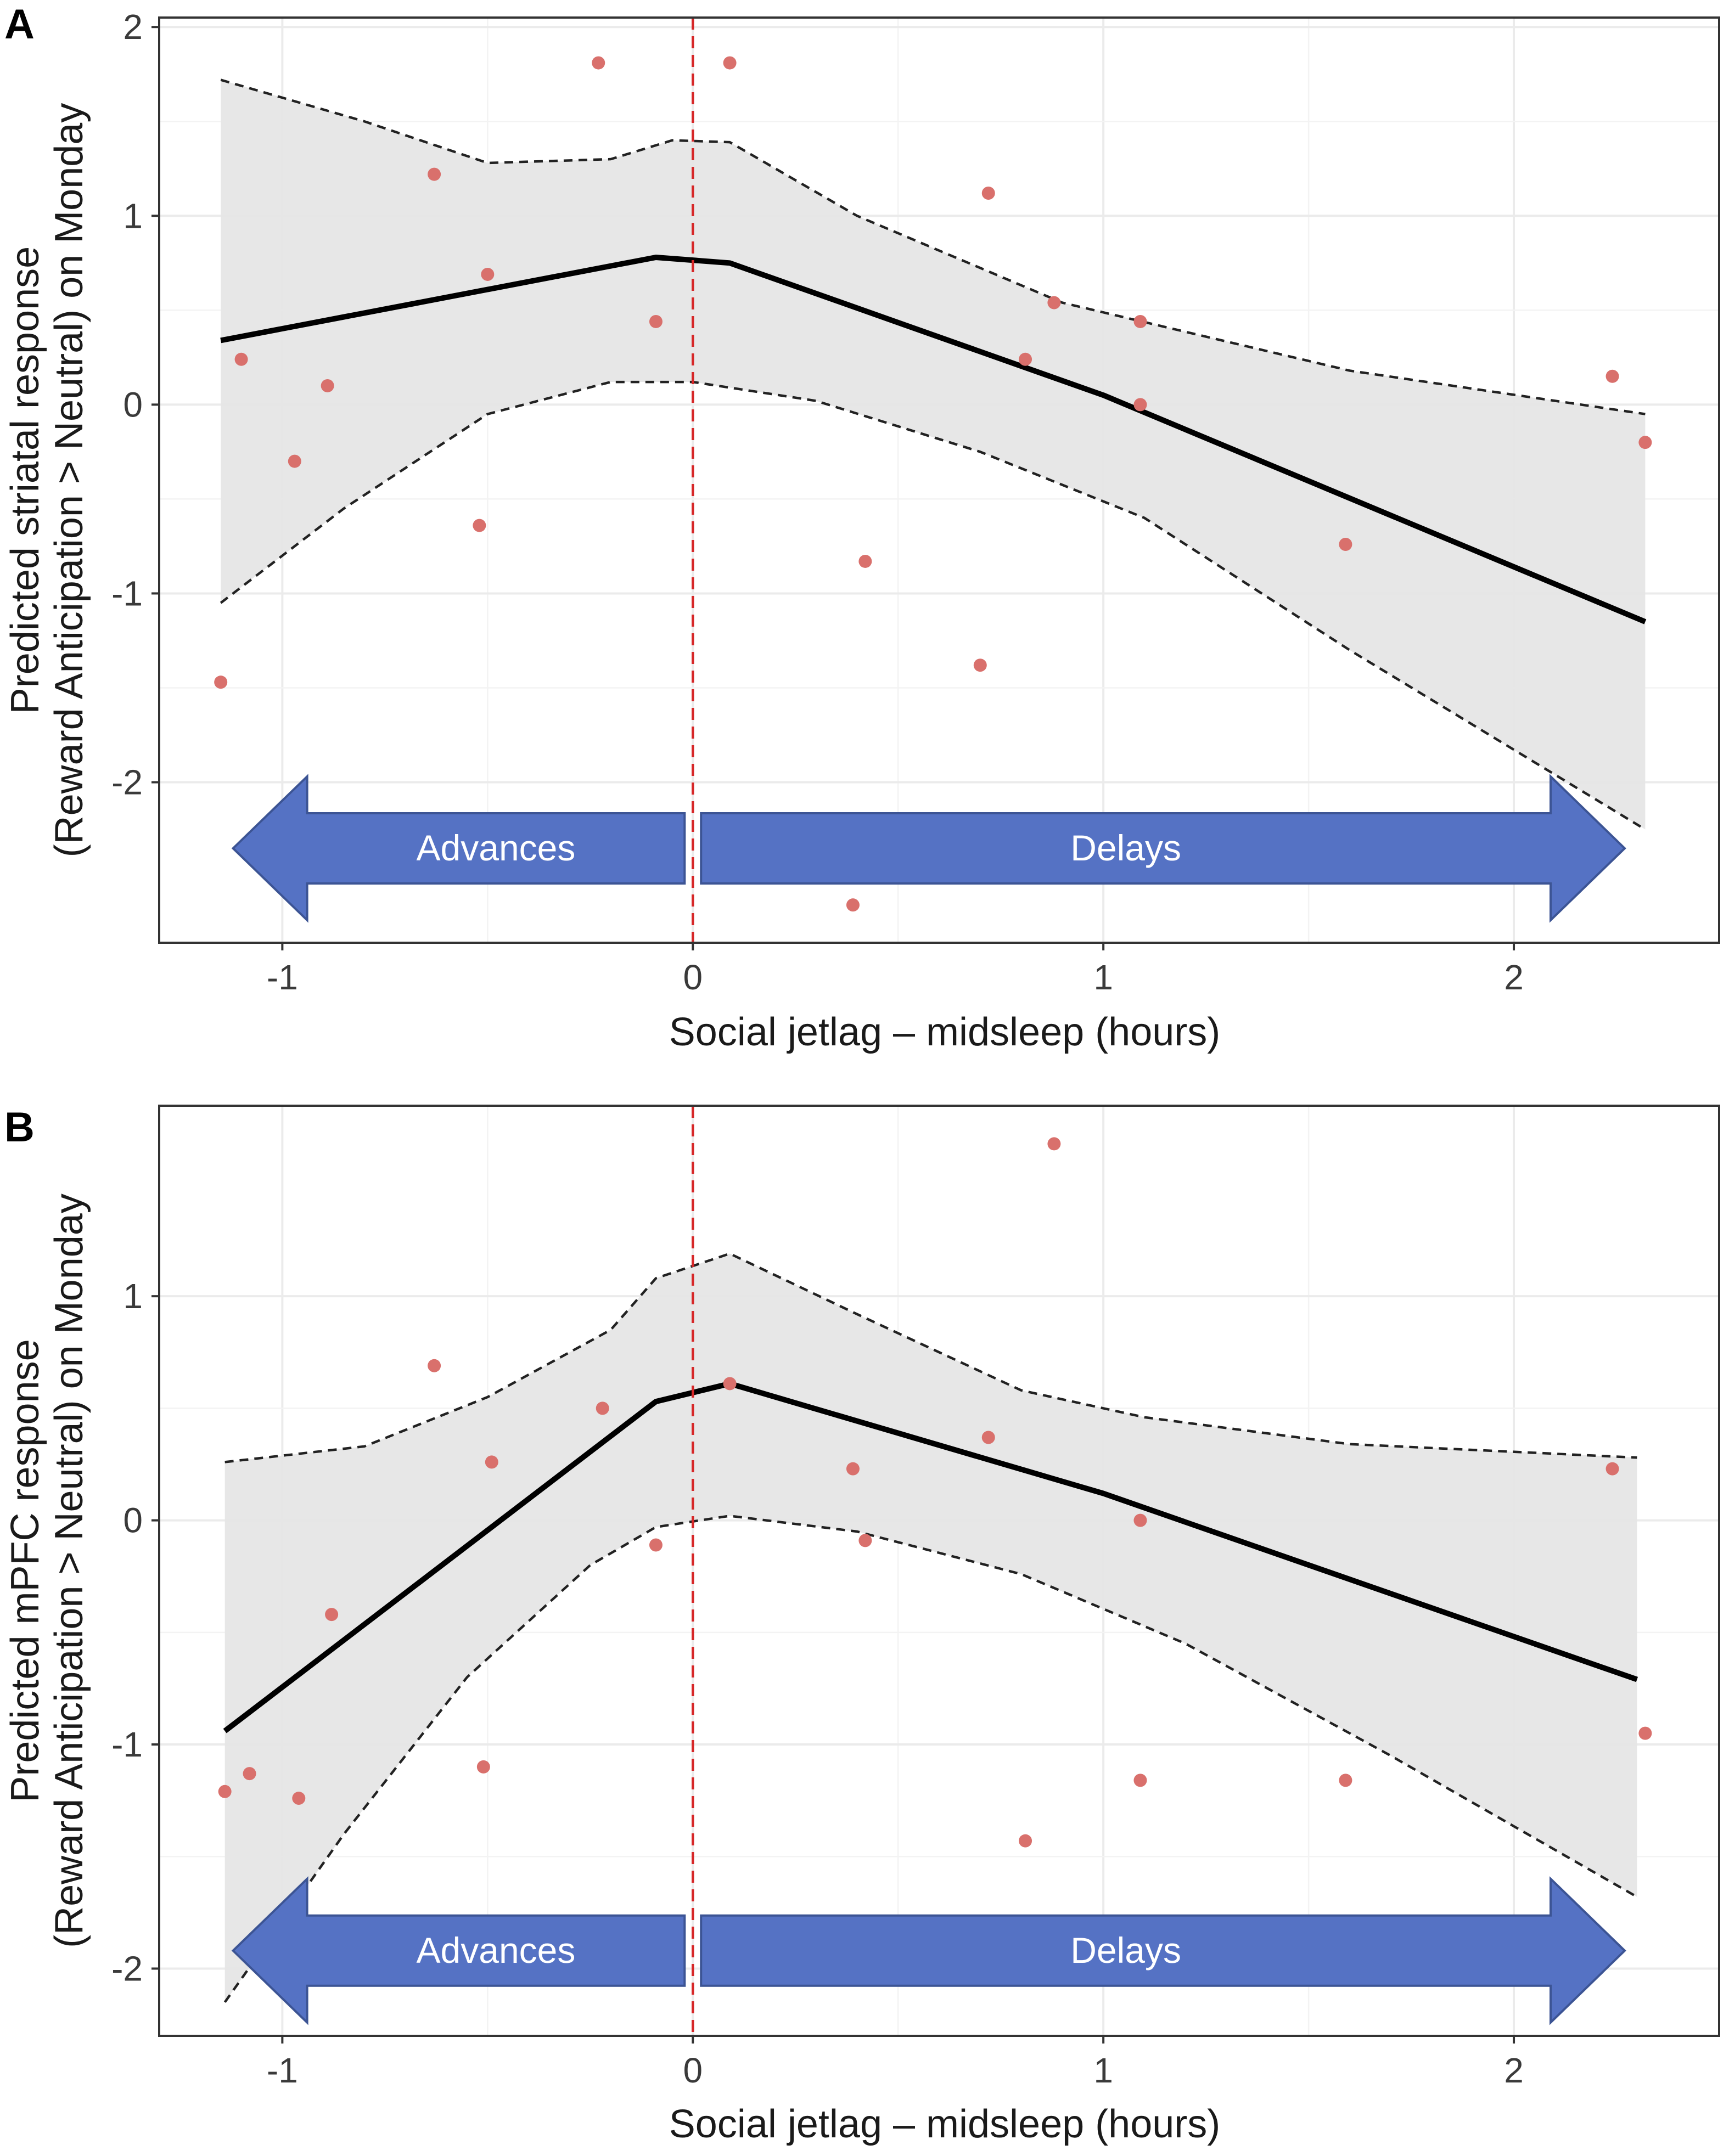 This screenshot has height=2156, width=1729. What do you see at coordinates (1514, 2070) in the screenshot?
I see `panel-b-x-tick-label: 2` at bounding box center [1514, 2070].